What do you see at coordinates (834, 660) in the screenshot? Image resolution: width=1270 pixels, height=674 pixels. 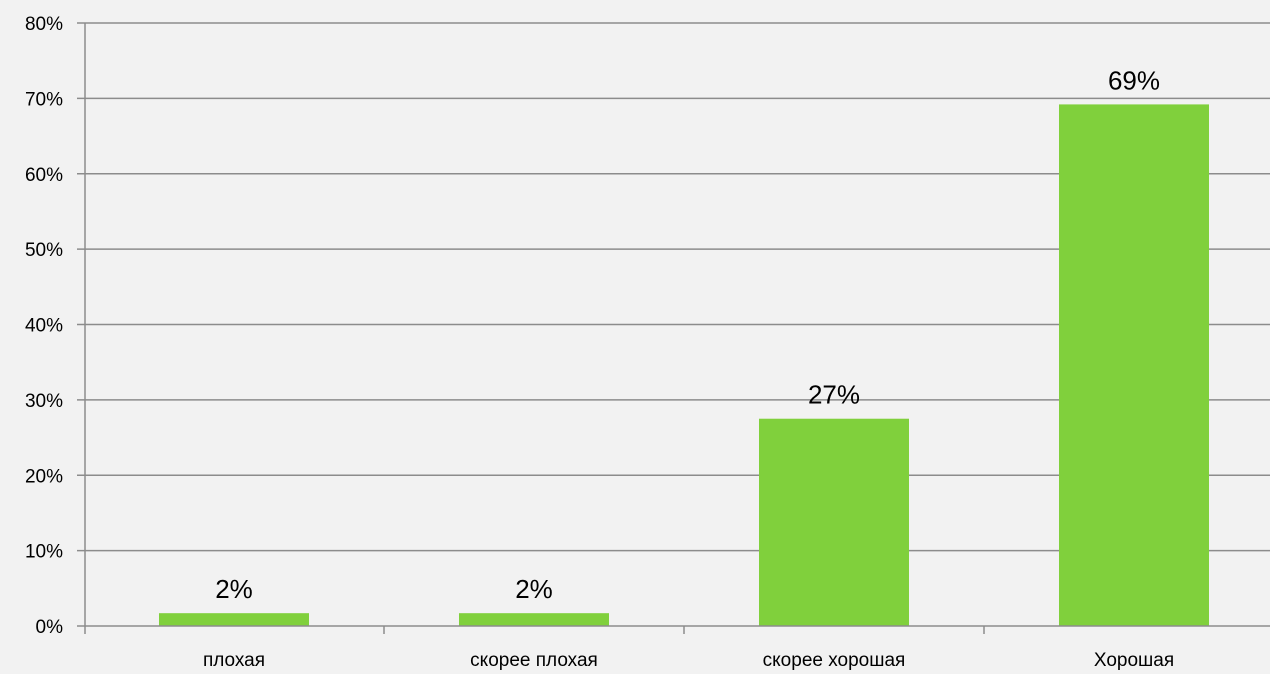 I see `x-tick-label: скорее хорошая` at bounding box center [834, 660].